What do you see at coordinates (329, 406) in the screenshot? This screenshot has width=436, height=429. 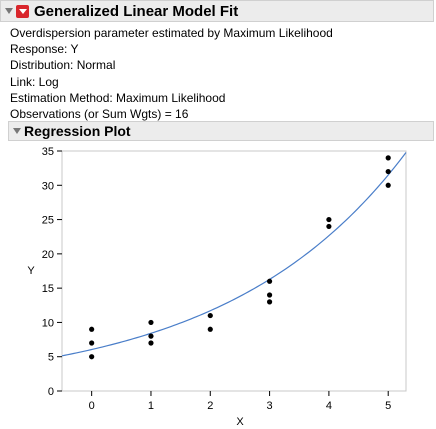 I see `x-tick-label: 4` at bounding box center [329, 406].